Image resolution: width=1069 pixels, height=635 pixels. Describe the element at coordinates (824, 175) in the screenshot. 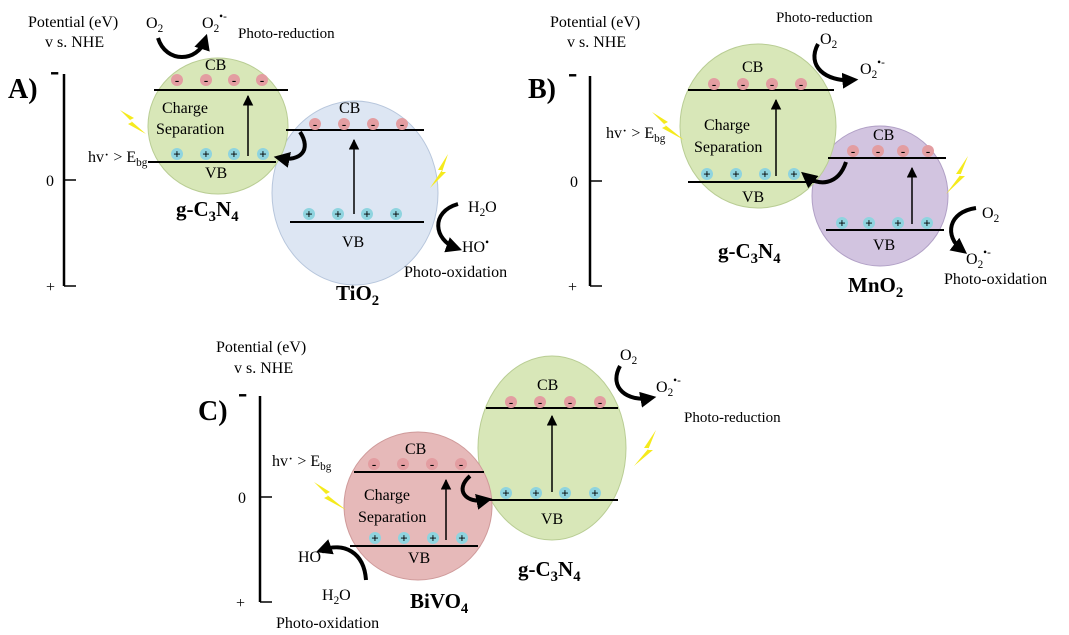

I see `panel-b-transfer-arrow` at that location.